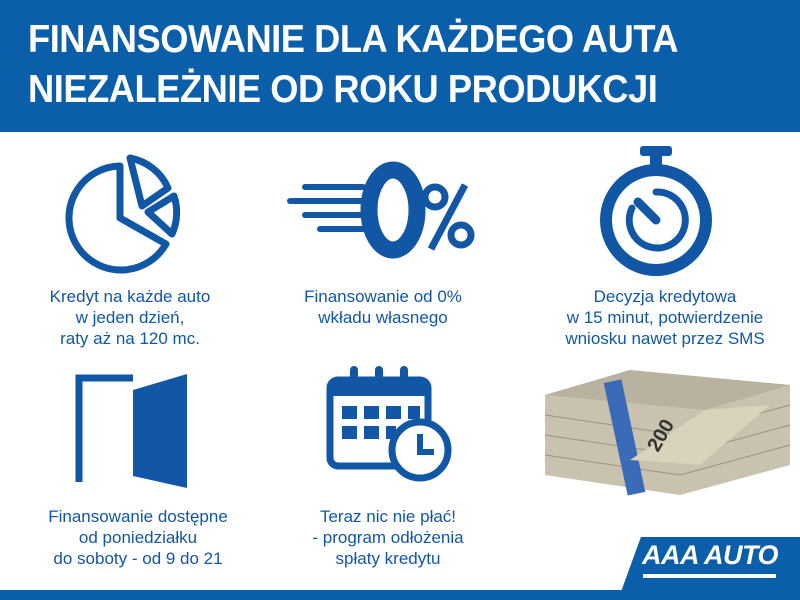  What do you see at coordinates (383, 307) in the screenshot?
I see `feature-caption-2: Finansowanie od 0% wkładu własnego` at bounding box center [383, 307].